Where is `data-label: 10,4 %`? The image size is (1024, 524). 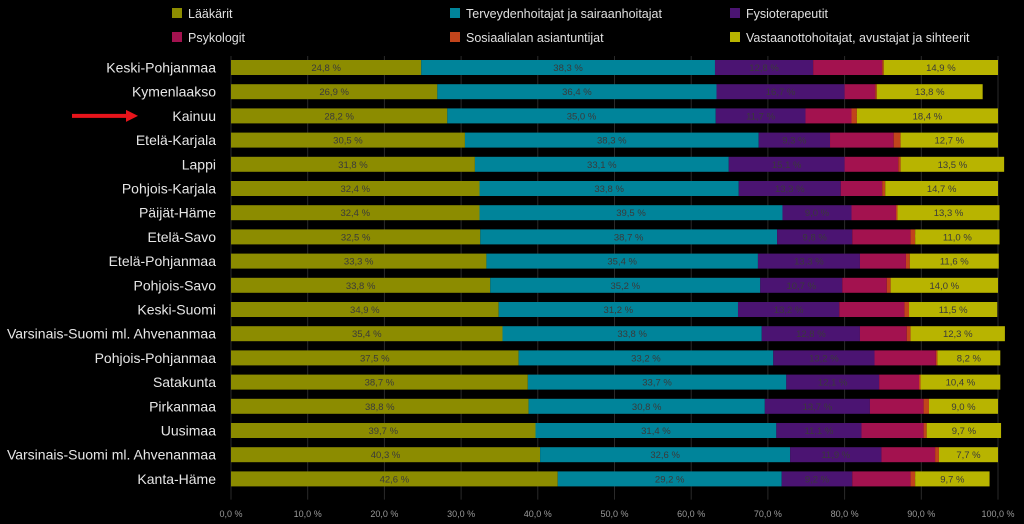
data-label: 10,4 % is located at coordinates (961, 383).